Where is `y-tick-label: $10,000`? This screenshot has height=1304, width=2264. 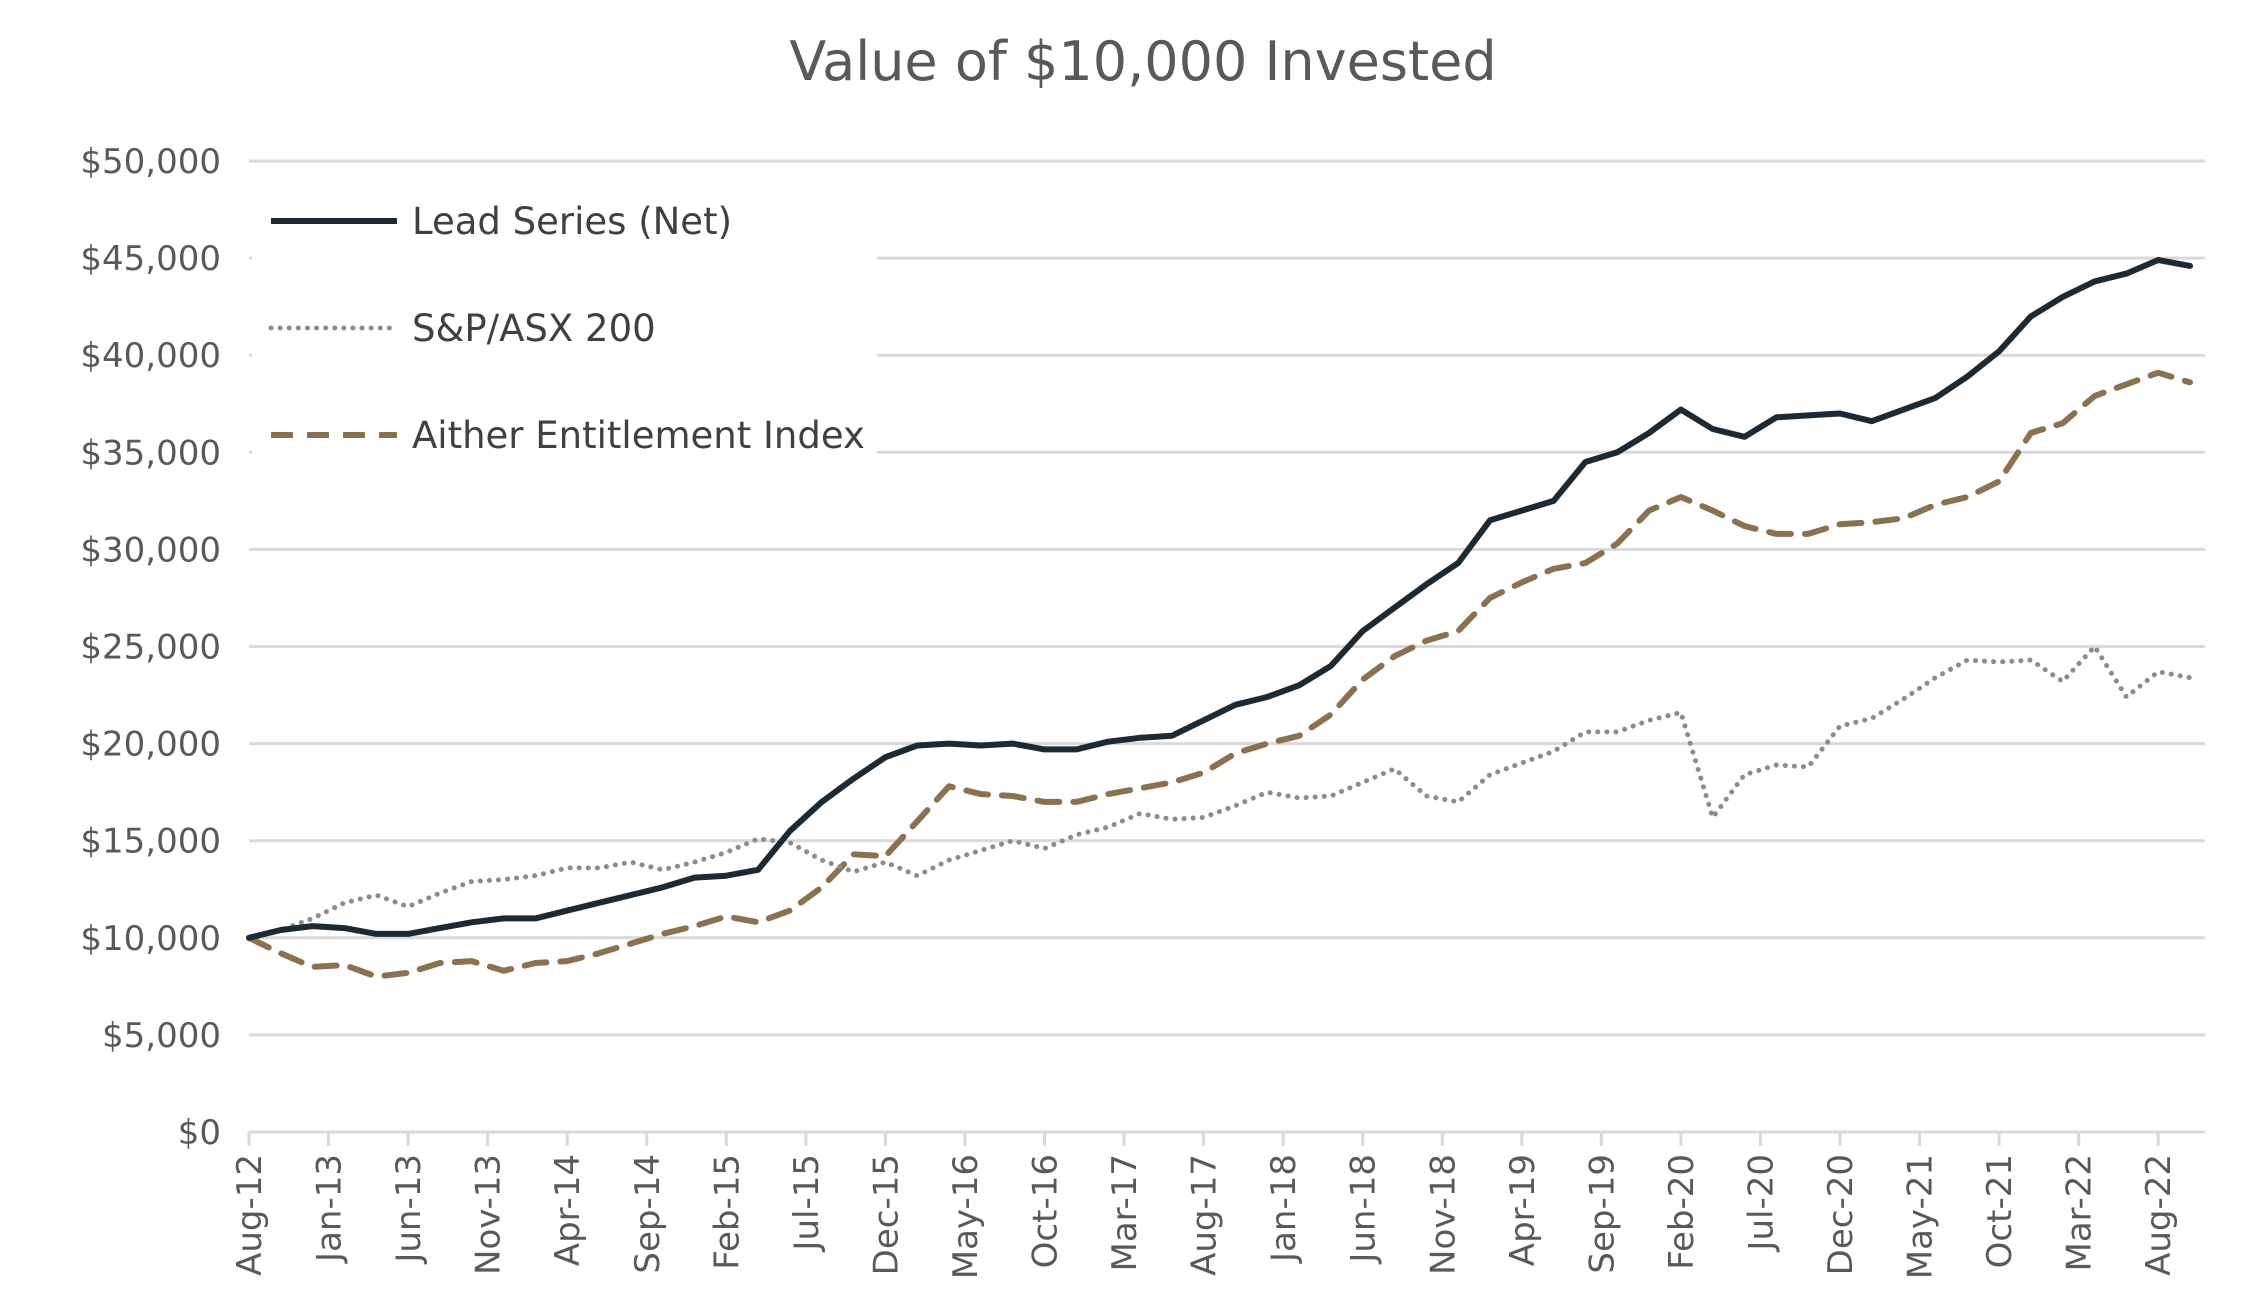
y-tick-label: $10,000 is located at coordinates (150, 939).